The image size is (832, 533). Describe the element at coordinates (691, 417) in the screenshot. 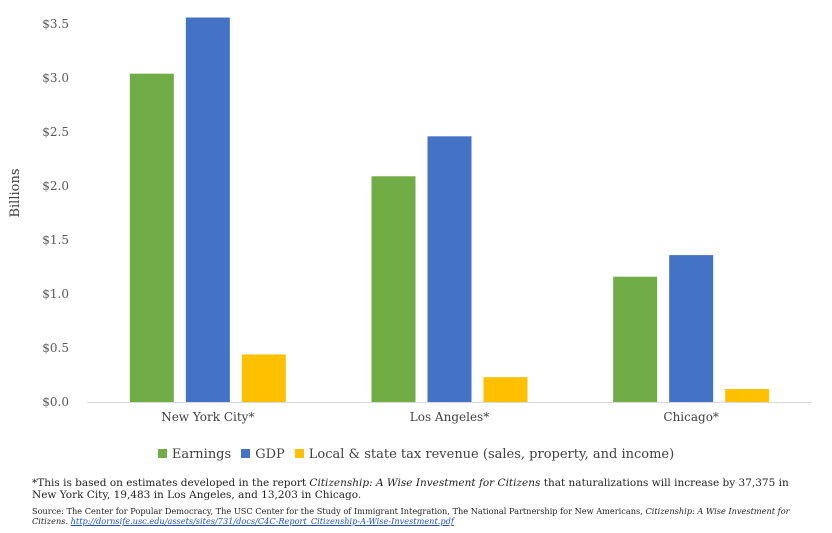

I see `x-category-label: Chicago*` at that location.